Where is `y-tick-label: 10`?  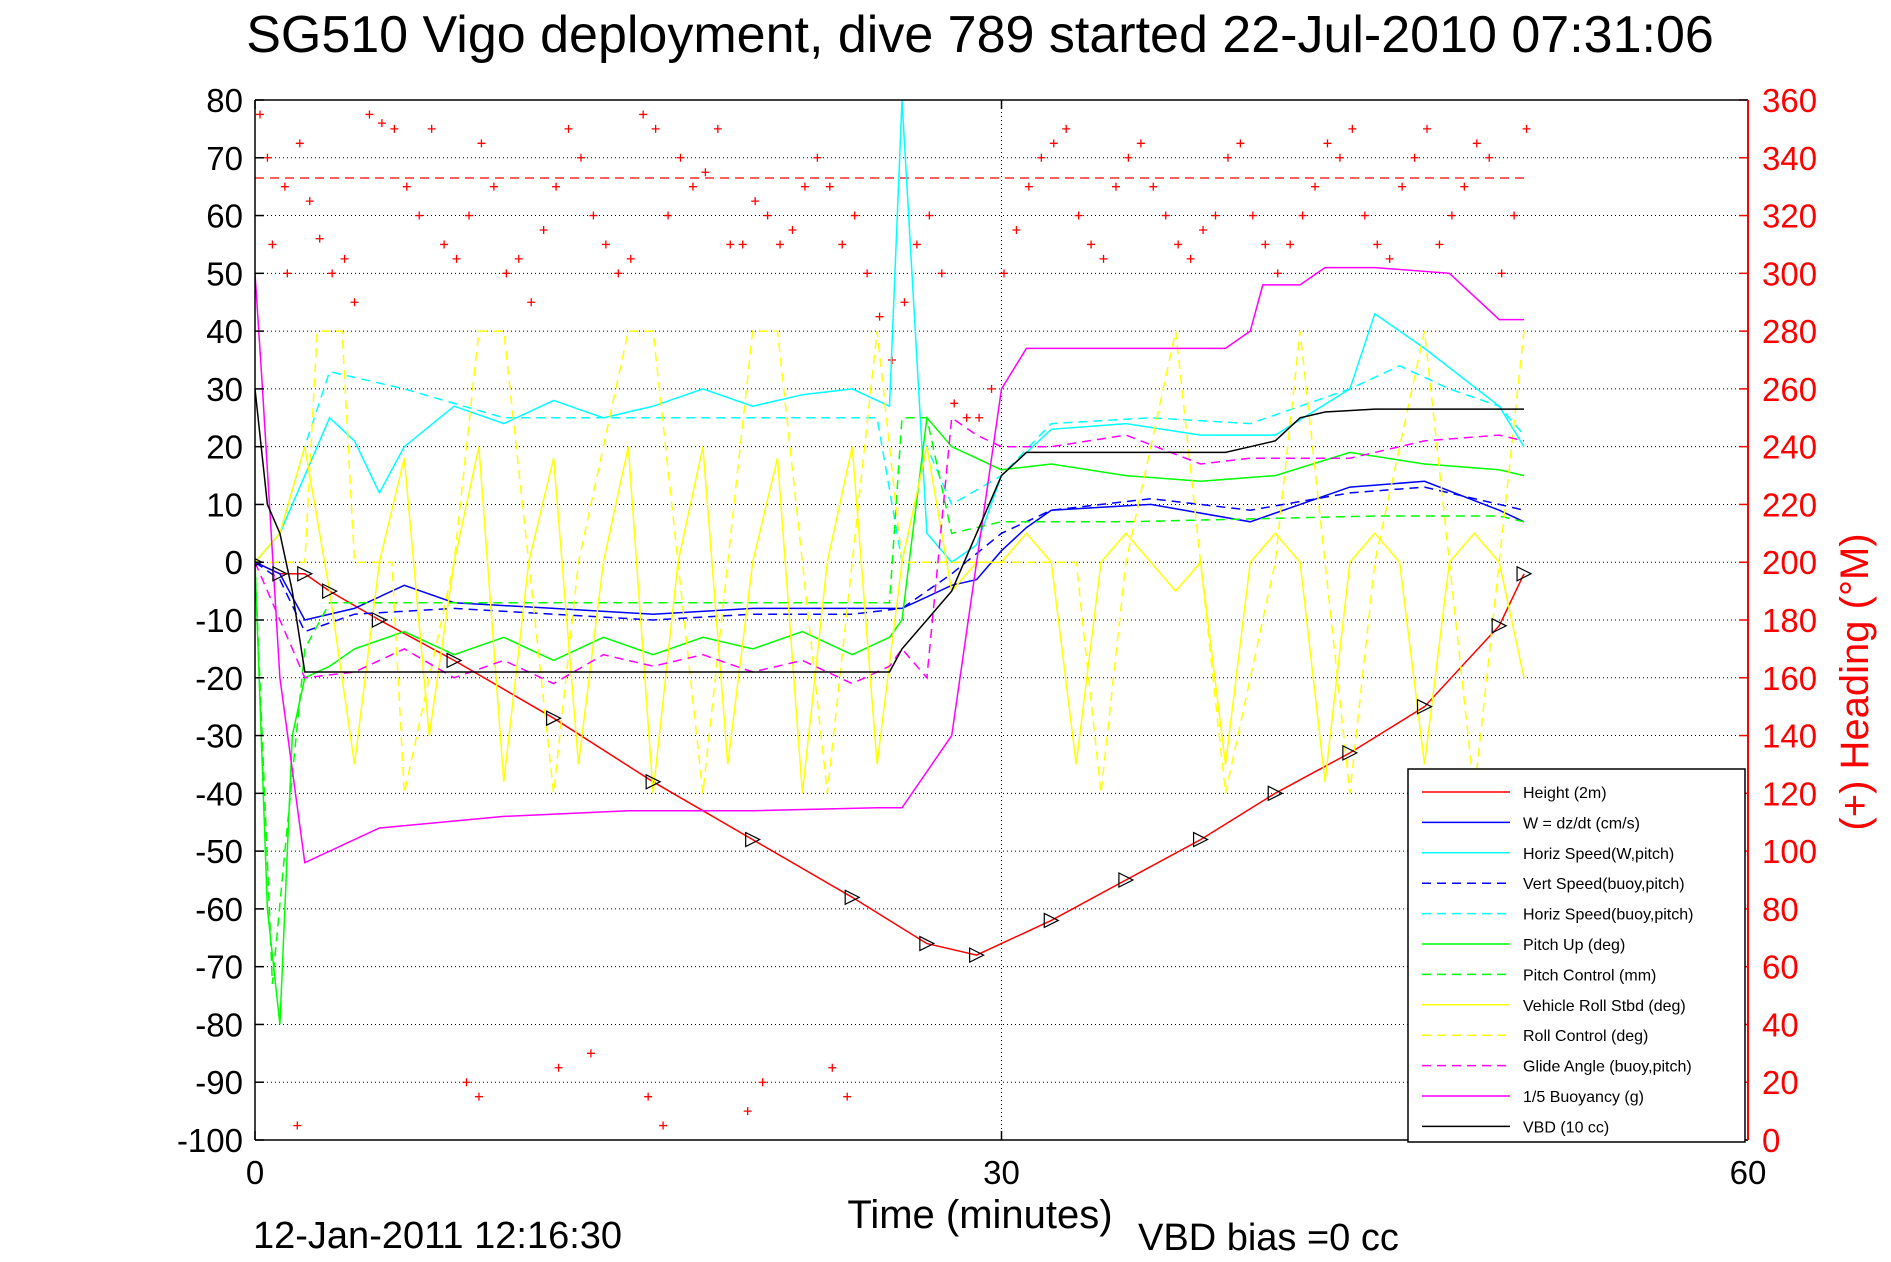 y-tick-label: 10 is located at coordinates (224, 504).